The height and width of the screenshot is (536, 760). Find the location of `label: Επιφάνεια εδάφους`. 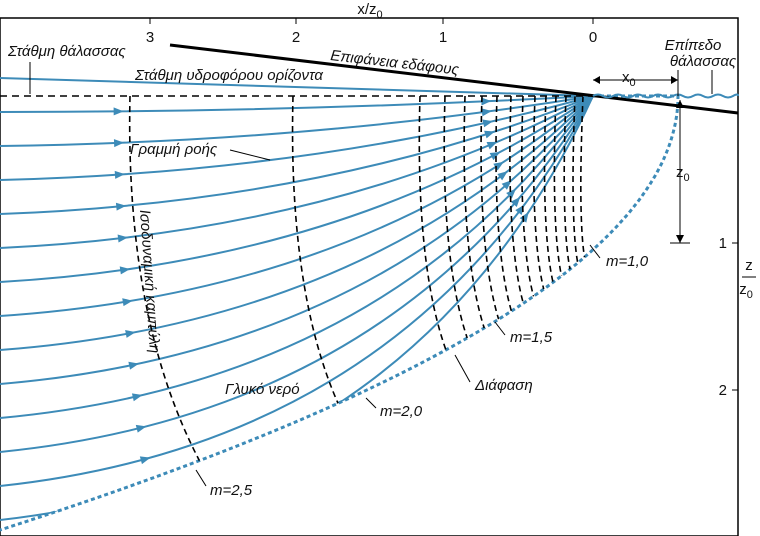

label: Επιφάνεια εδάφους is located at coordinates (395, 63).